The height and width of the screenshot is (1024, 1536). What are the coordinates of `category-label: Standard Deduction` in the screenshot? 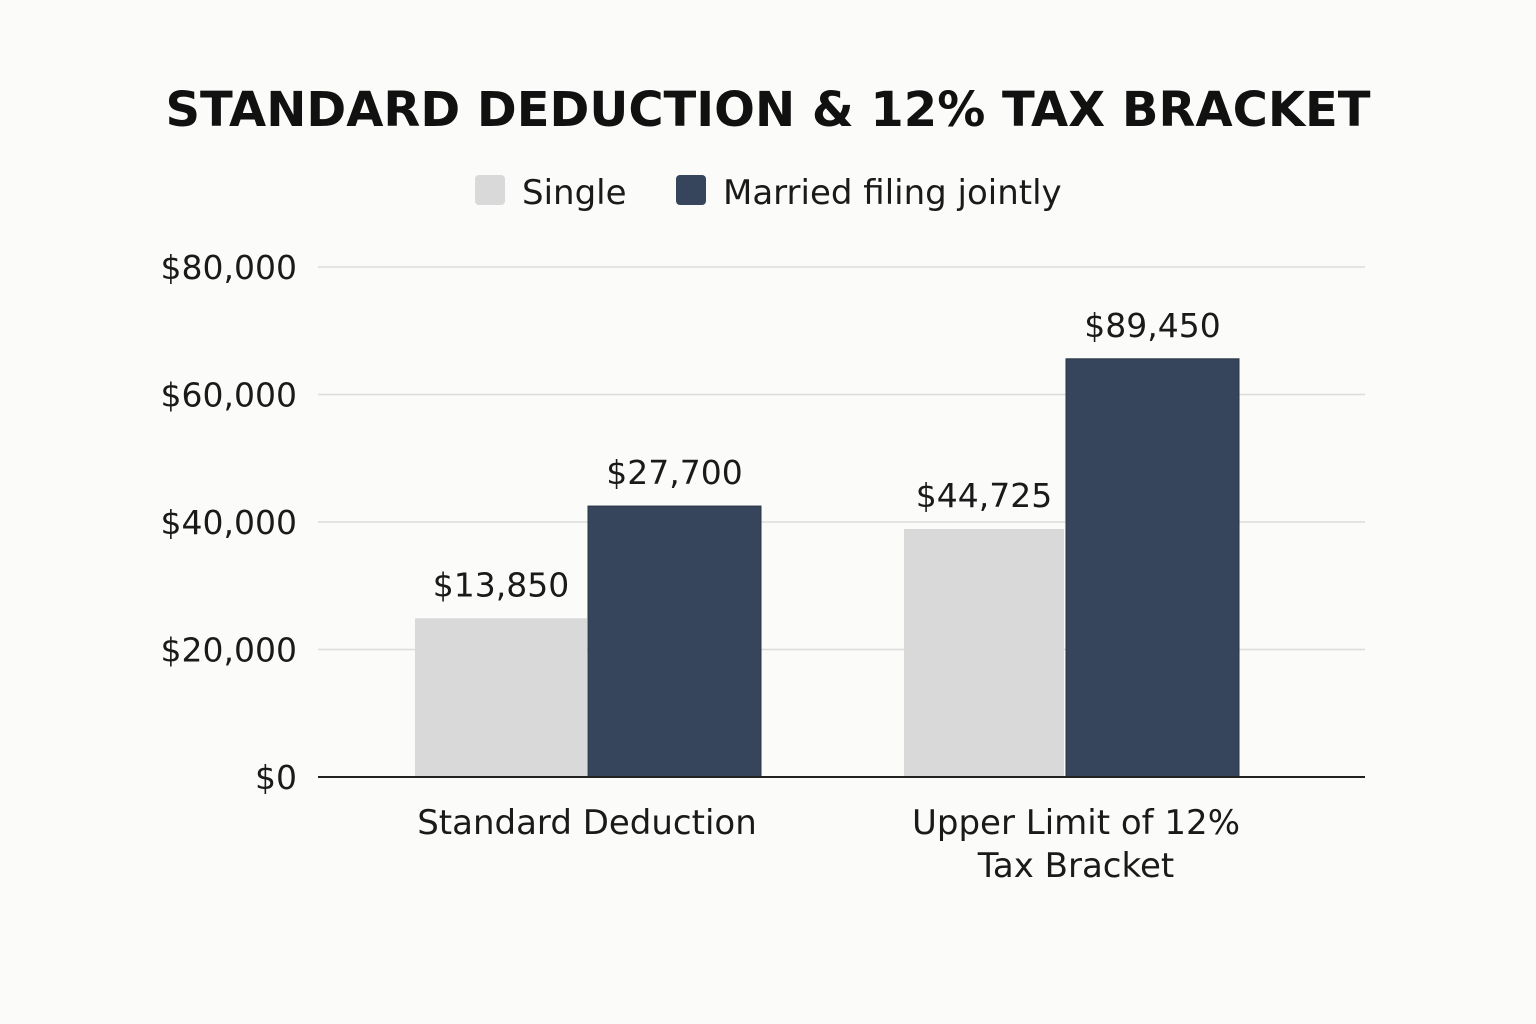 It's located at (587, 823).